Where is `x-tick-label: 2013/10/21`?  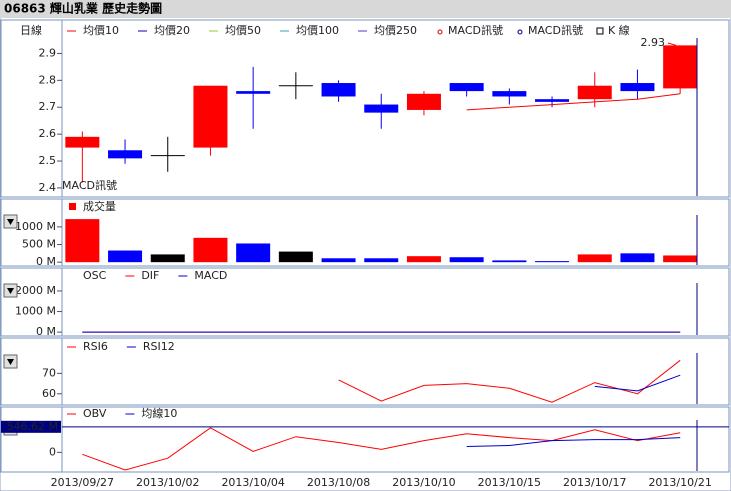
x-tick-label: 2013/10/21 is located at coordinates (679, 482).